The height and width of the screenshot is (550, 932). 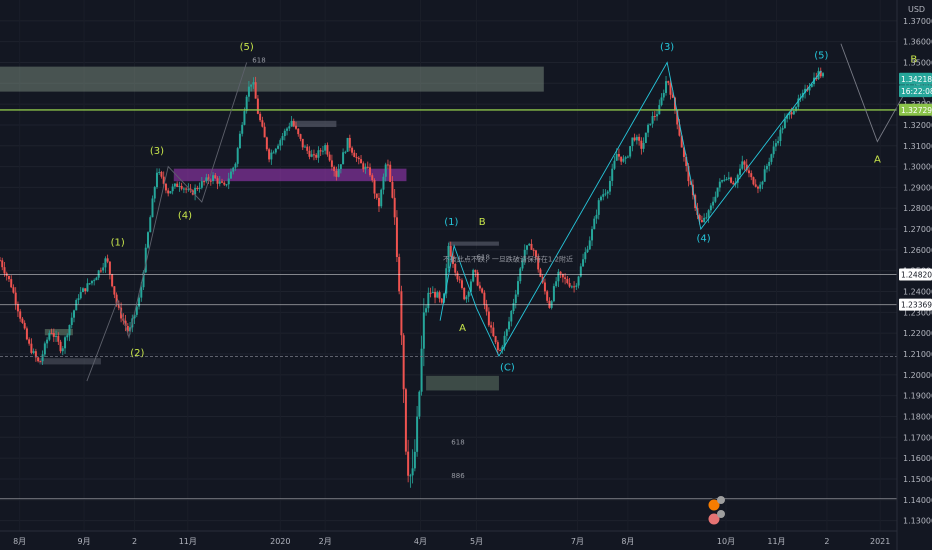 I want to click on wave-label: (C), so click(x=507, y=368).